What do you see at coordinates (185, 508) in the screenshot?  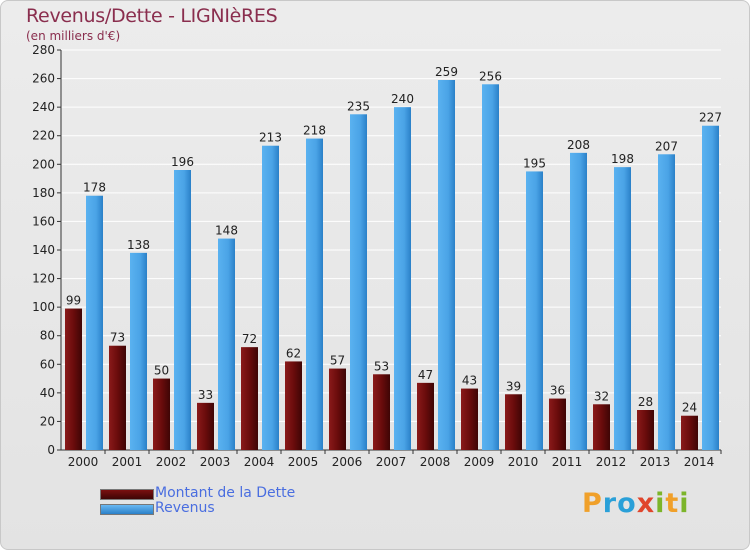 I see `legend-label-revenus: Revenus` at bounding box center [185, 508].